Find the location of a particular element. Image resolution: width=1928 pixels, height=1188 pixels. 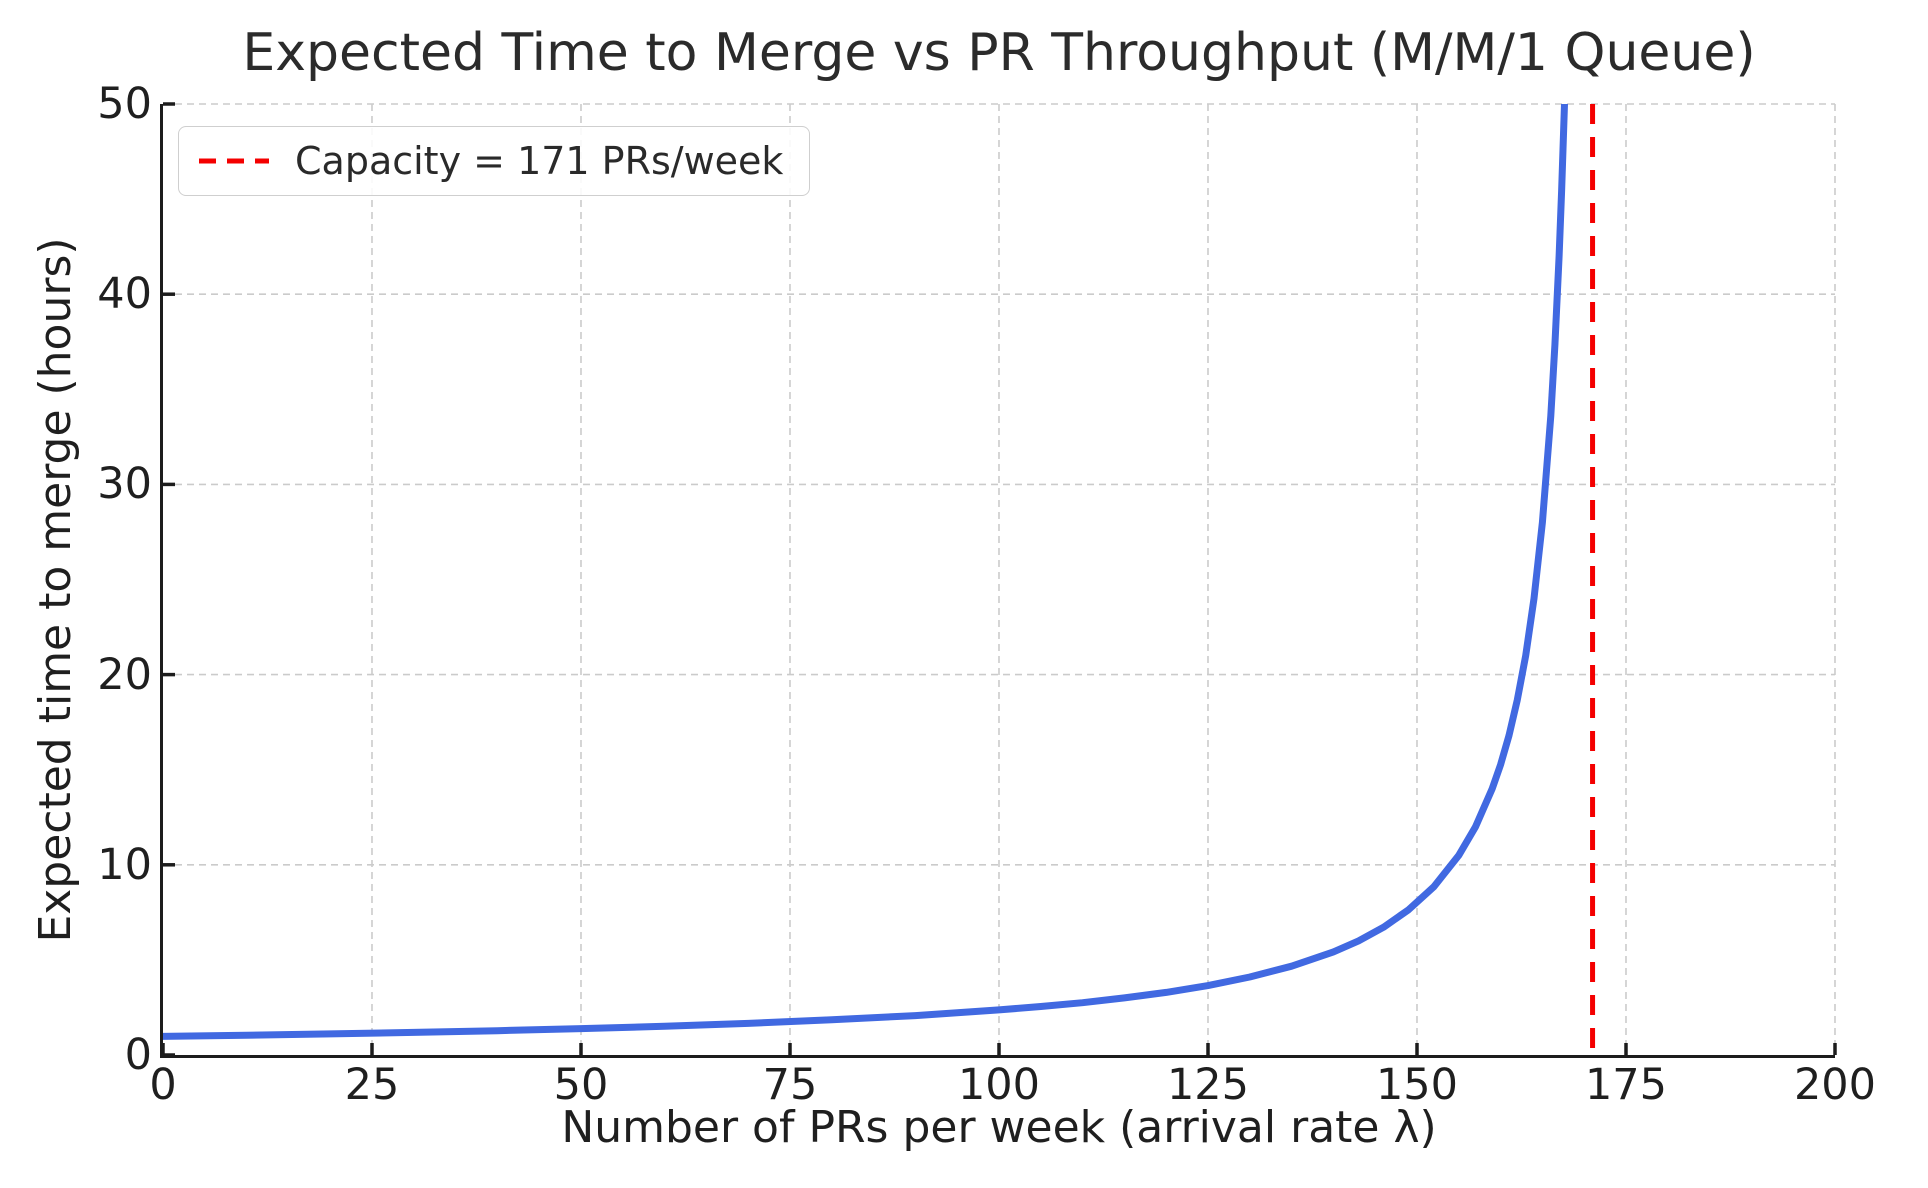

y-tick-label-30: 30 is located at coordinates (124, 484).